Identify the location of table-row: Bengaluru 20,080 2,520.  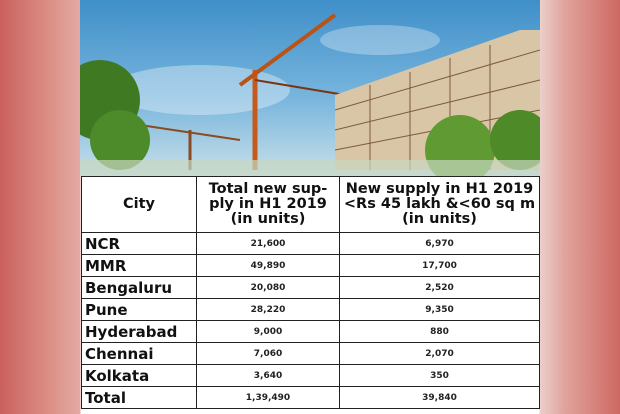
(310, 287).